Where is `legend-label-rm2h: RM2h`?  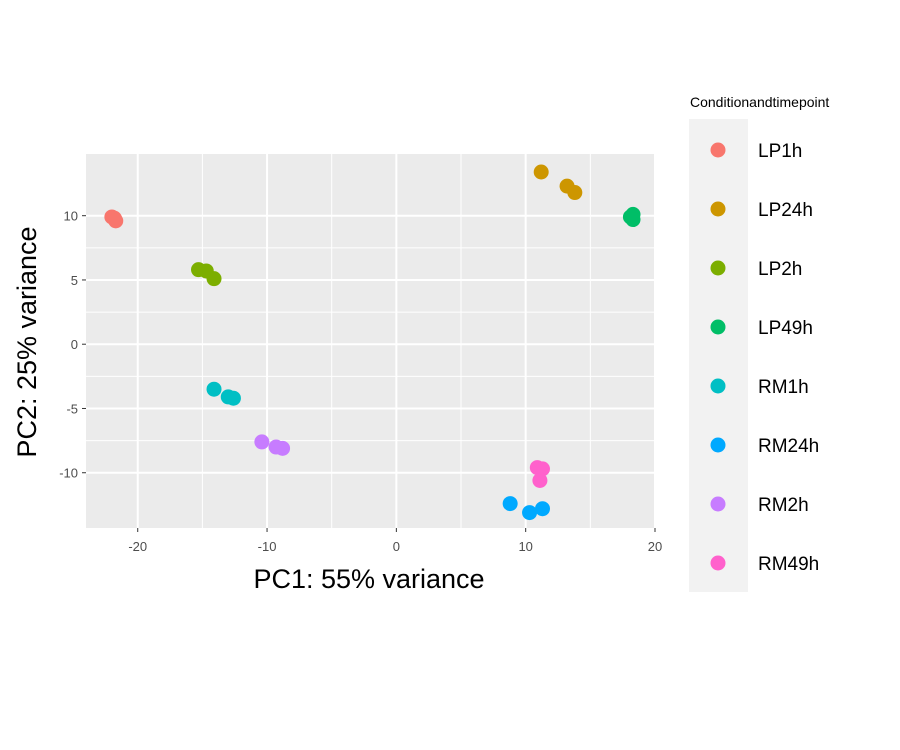 legend-label-rm2h: RM2h is located at coordinates (783, 505).